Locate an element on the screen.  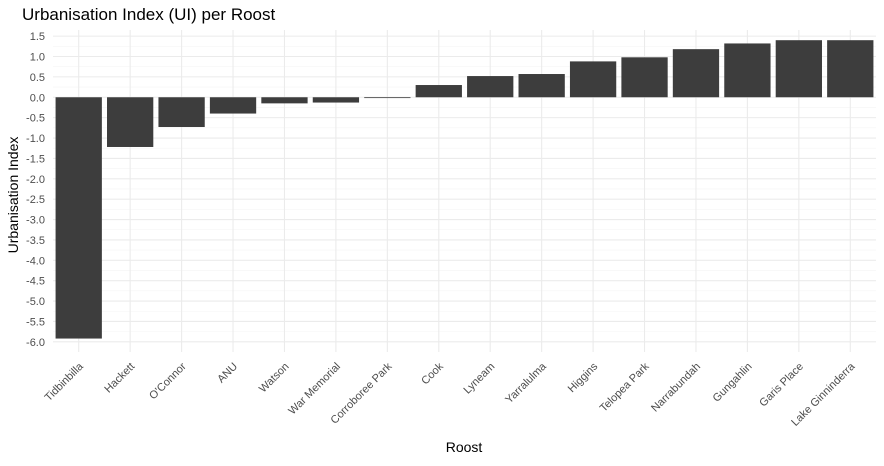
y-tick-label: -5.0 is located at coordinates (35, 302).